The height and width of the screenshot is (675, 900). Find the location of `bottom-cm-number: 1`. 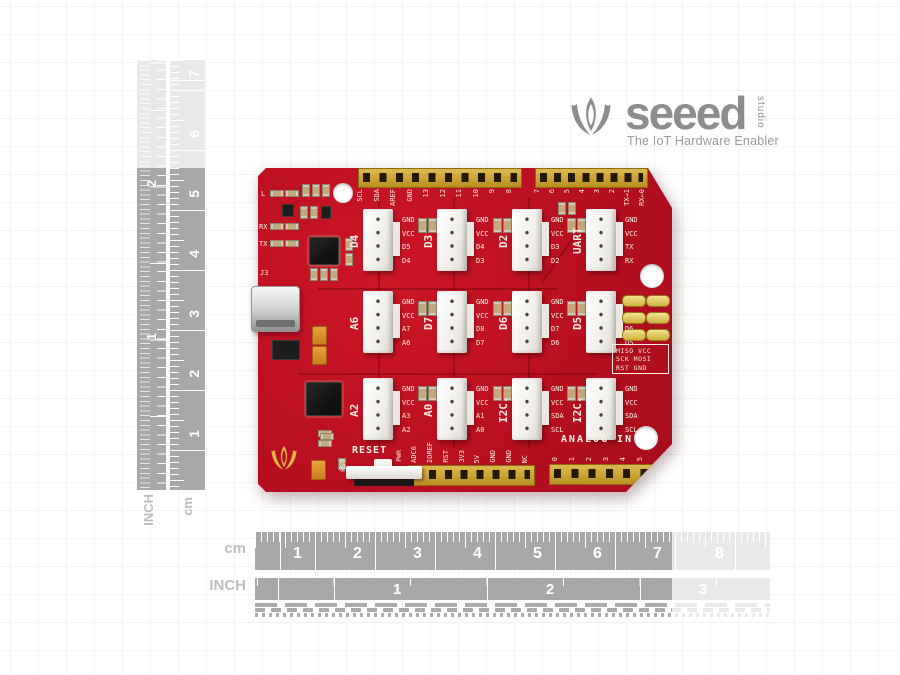

bottom-cm-number: 1 is located at coordinates (297, 553).